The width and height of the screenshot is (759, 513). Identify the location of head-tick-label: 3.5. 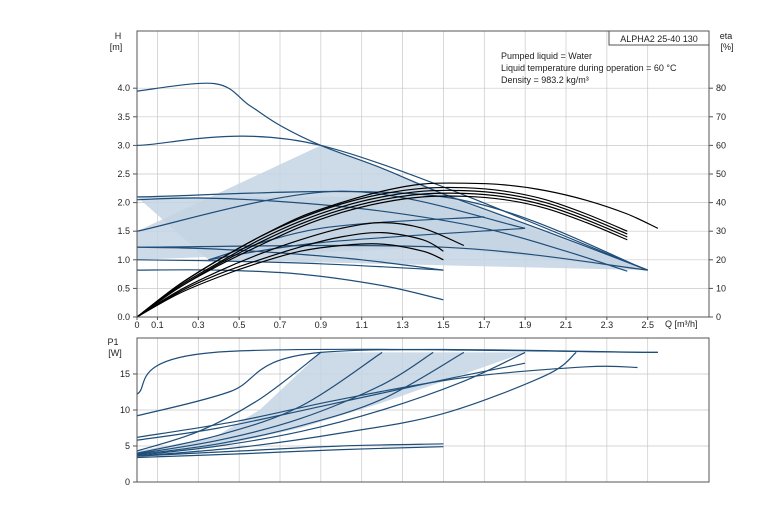
(123, 117).